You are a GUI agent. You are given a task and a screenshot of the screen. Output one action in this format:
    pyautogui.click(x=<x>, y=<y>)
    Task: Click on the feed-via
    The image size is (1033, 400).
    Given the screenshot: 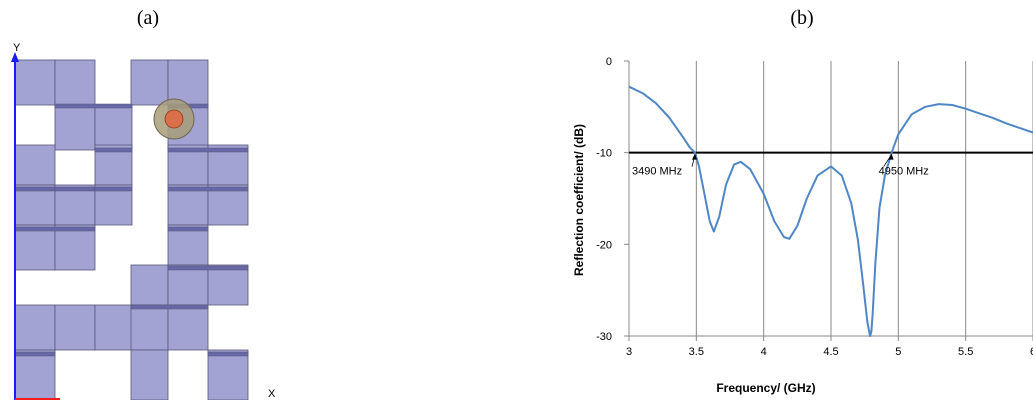 What is the action you would take?
    pyautogui.click(x=174, y=119)
    